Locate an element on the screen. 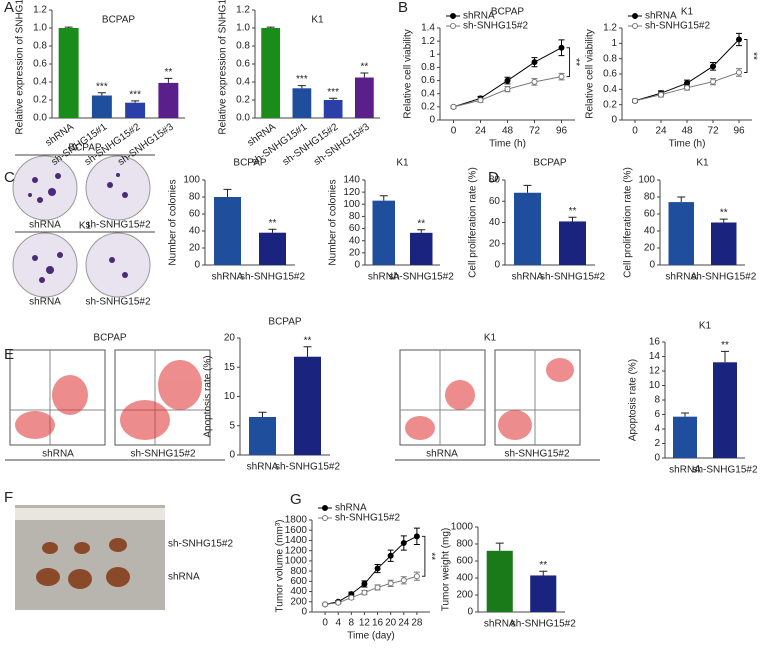 Image resolution: width=764 pixels, height=649 pixels. panel-letter: B is located at coordinates (403, 8).